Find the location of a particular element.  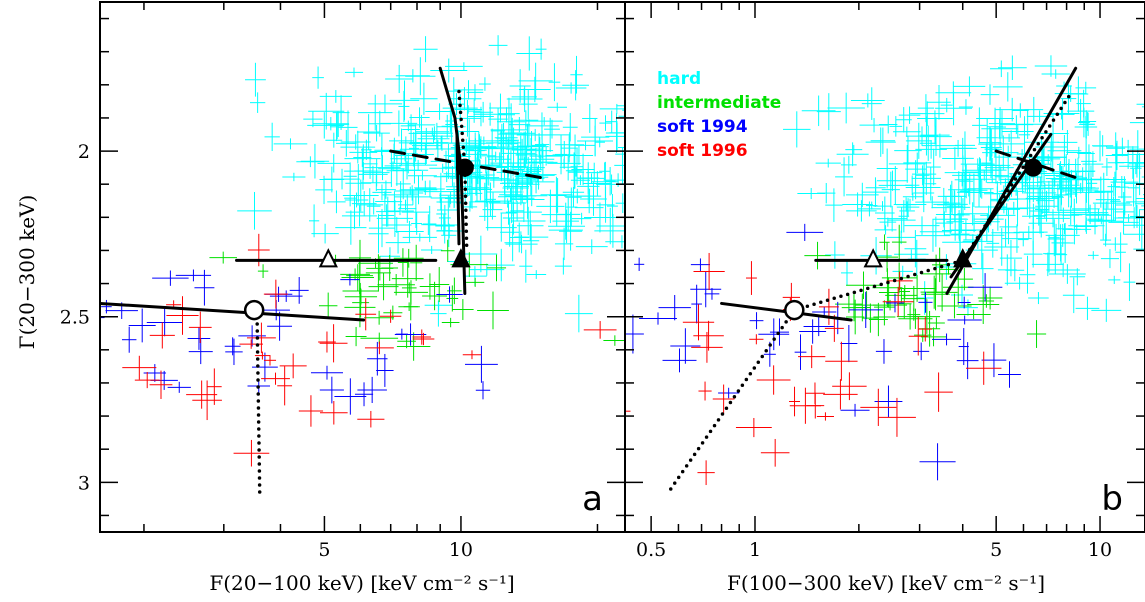

x-tick-label: 5 is located at coordinates (996, 550).